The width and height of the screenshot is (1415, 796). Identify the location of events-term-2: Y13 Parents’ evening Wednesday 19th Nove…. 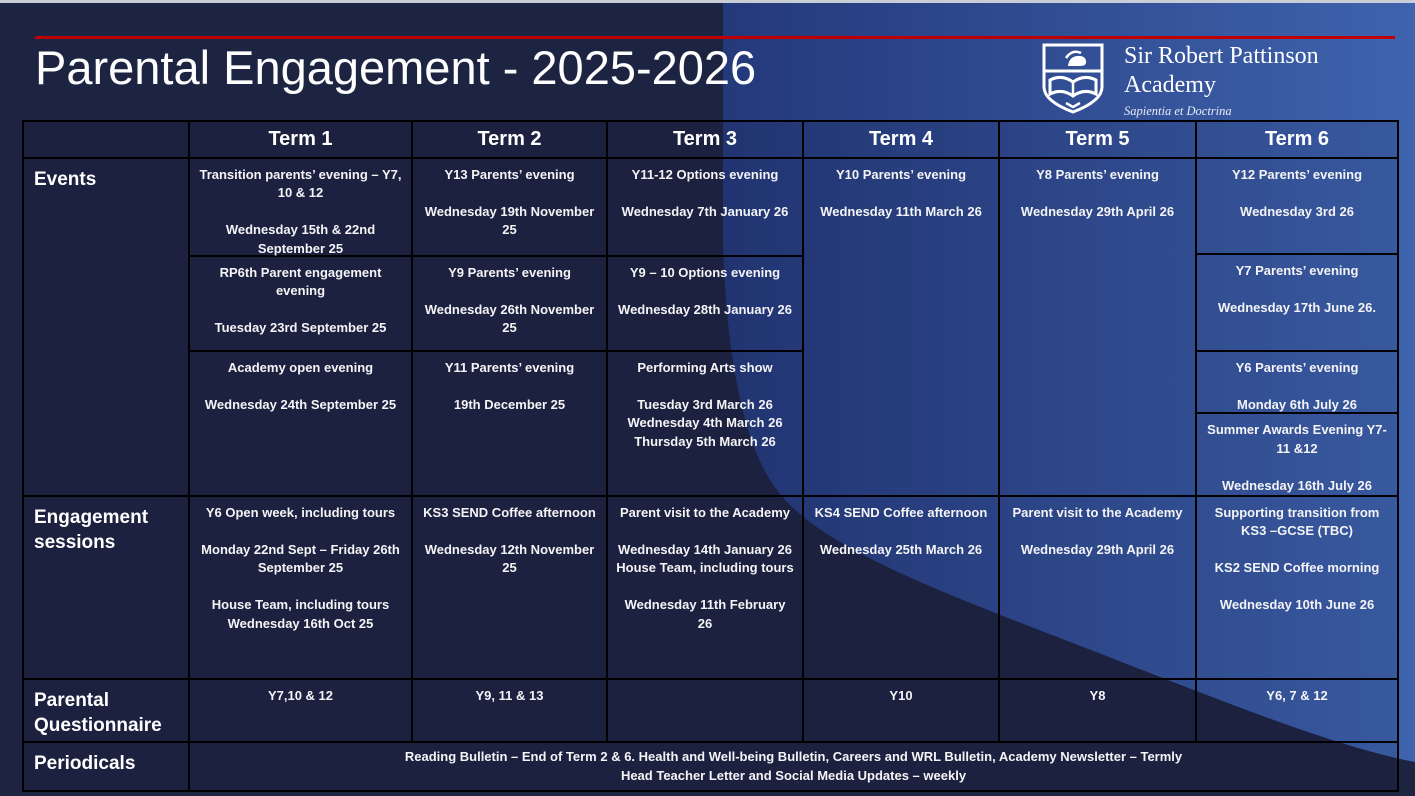
(510, 328).